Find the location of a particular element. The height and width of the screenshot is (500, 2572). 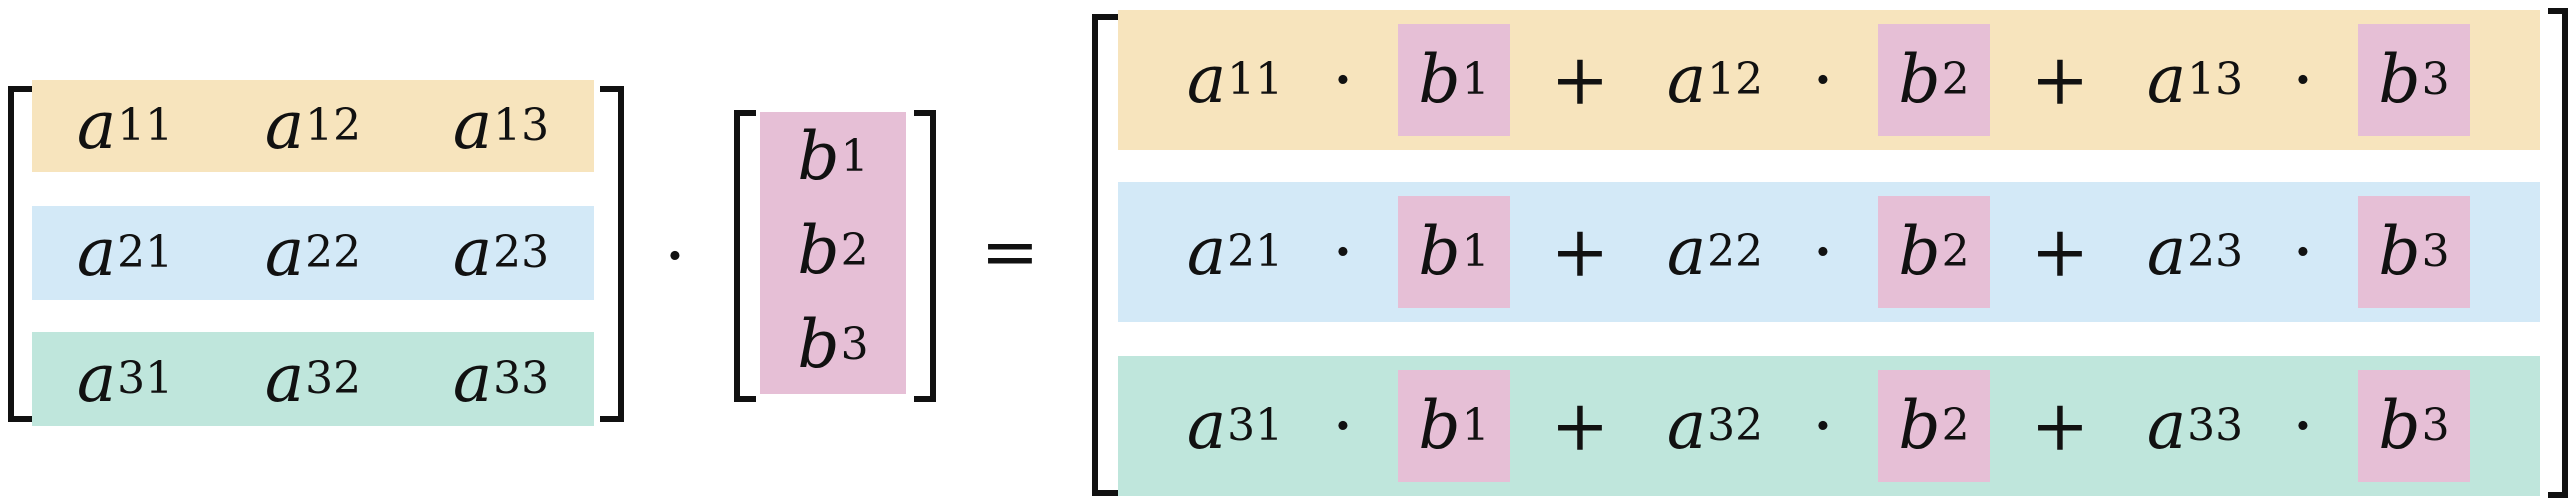

matrix-a-right-bracket is located at coordinates (612, 254).